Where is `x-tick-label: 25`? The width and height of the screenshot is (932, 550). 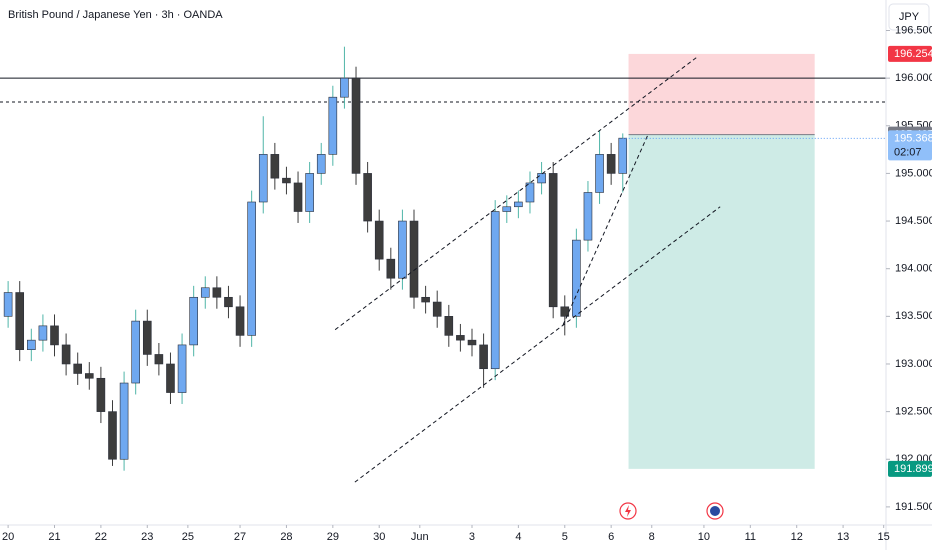
x-tick-label: 25 is located at coordinates (188, 537).